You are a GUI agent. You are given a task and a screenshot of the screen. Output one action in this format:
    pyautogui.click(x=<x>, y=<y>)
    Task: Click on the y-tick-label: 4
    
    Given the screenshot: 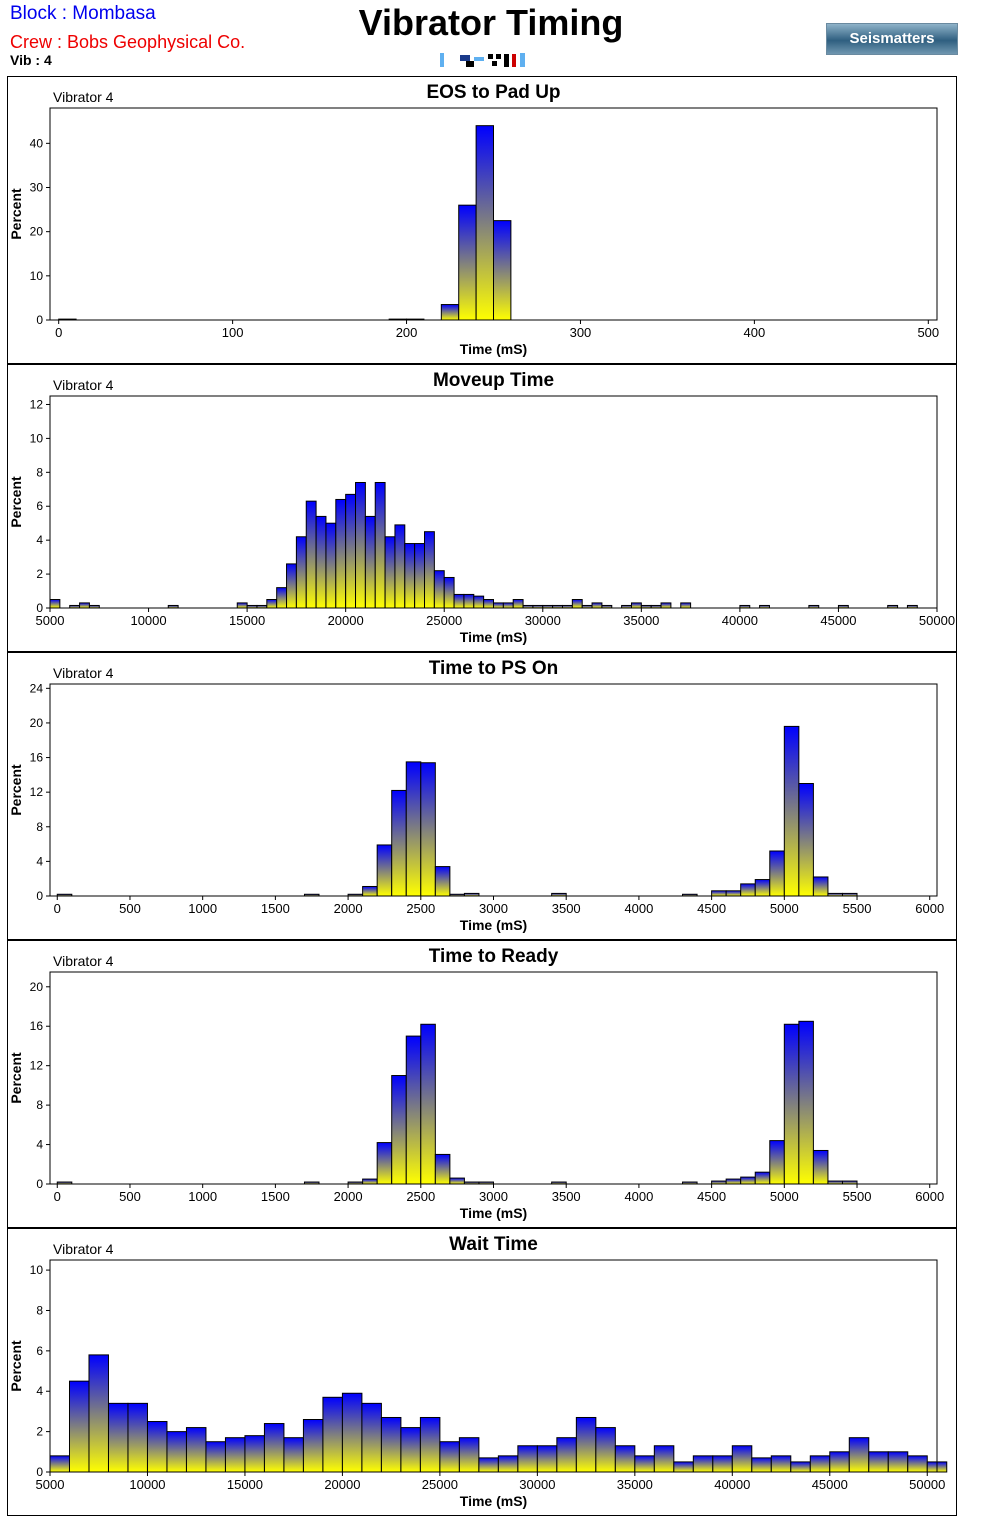 What is the action you would take?
    pyautogui.click(x=39, y=1145)
    